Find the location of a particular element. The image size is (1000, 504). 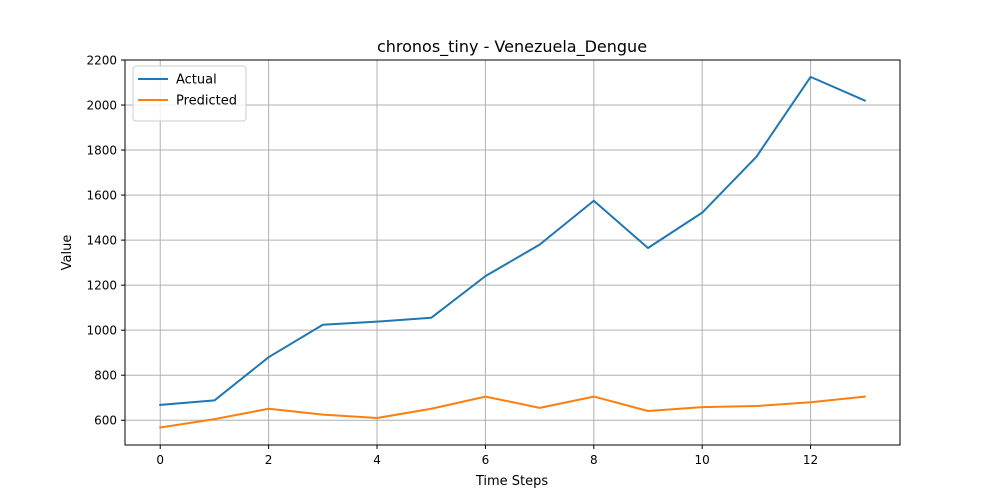

x-axis-label: Time Steps is located at coordinates (512, 481).